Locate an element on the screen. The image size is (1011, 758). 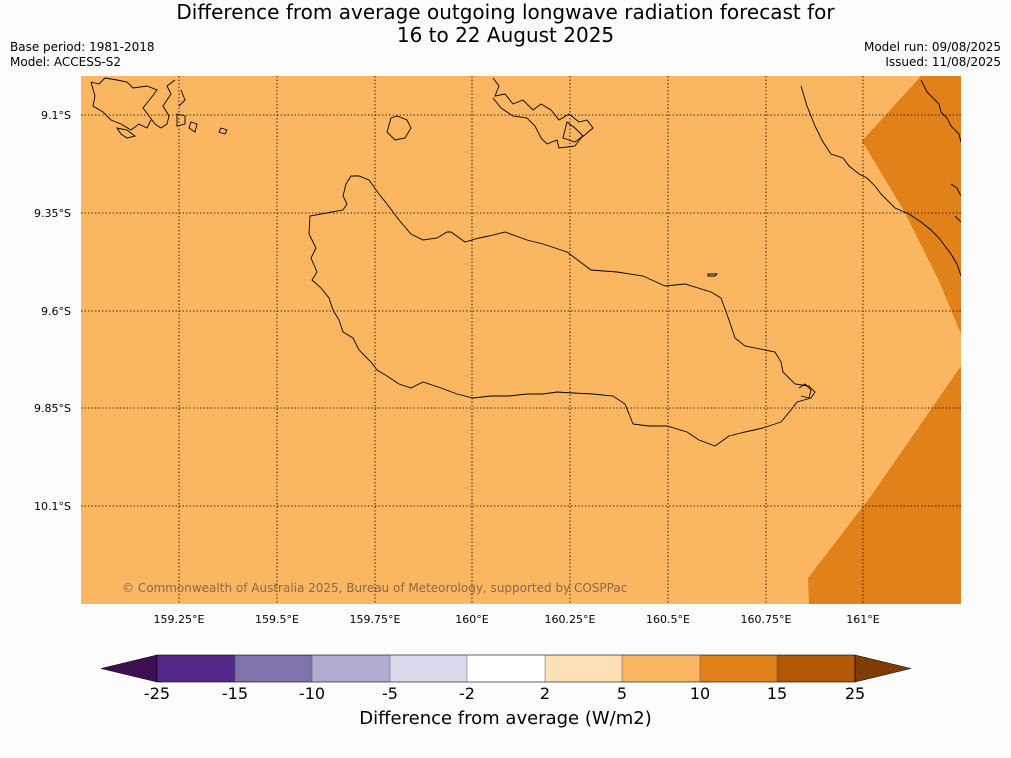
meta-left: Base period: 1981-2018 Model: ACCESS-S2 is located at coordinates (82, 55).